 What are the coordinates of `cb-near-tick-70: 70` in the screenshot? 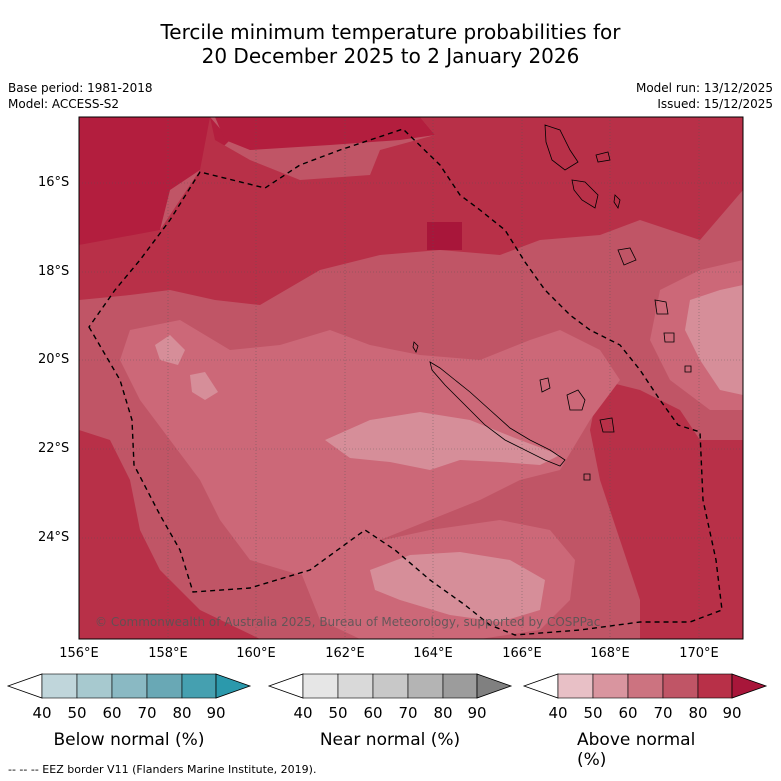 It's located at (408, 713).